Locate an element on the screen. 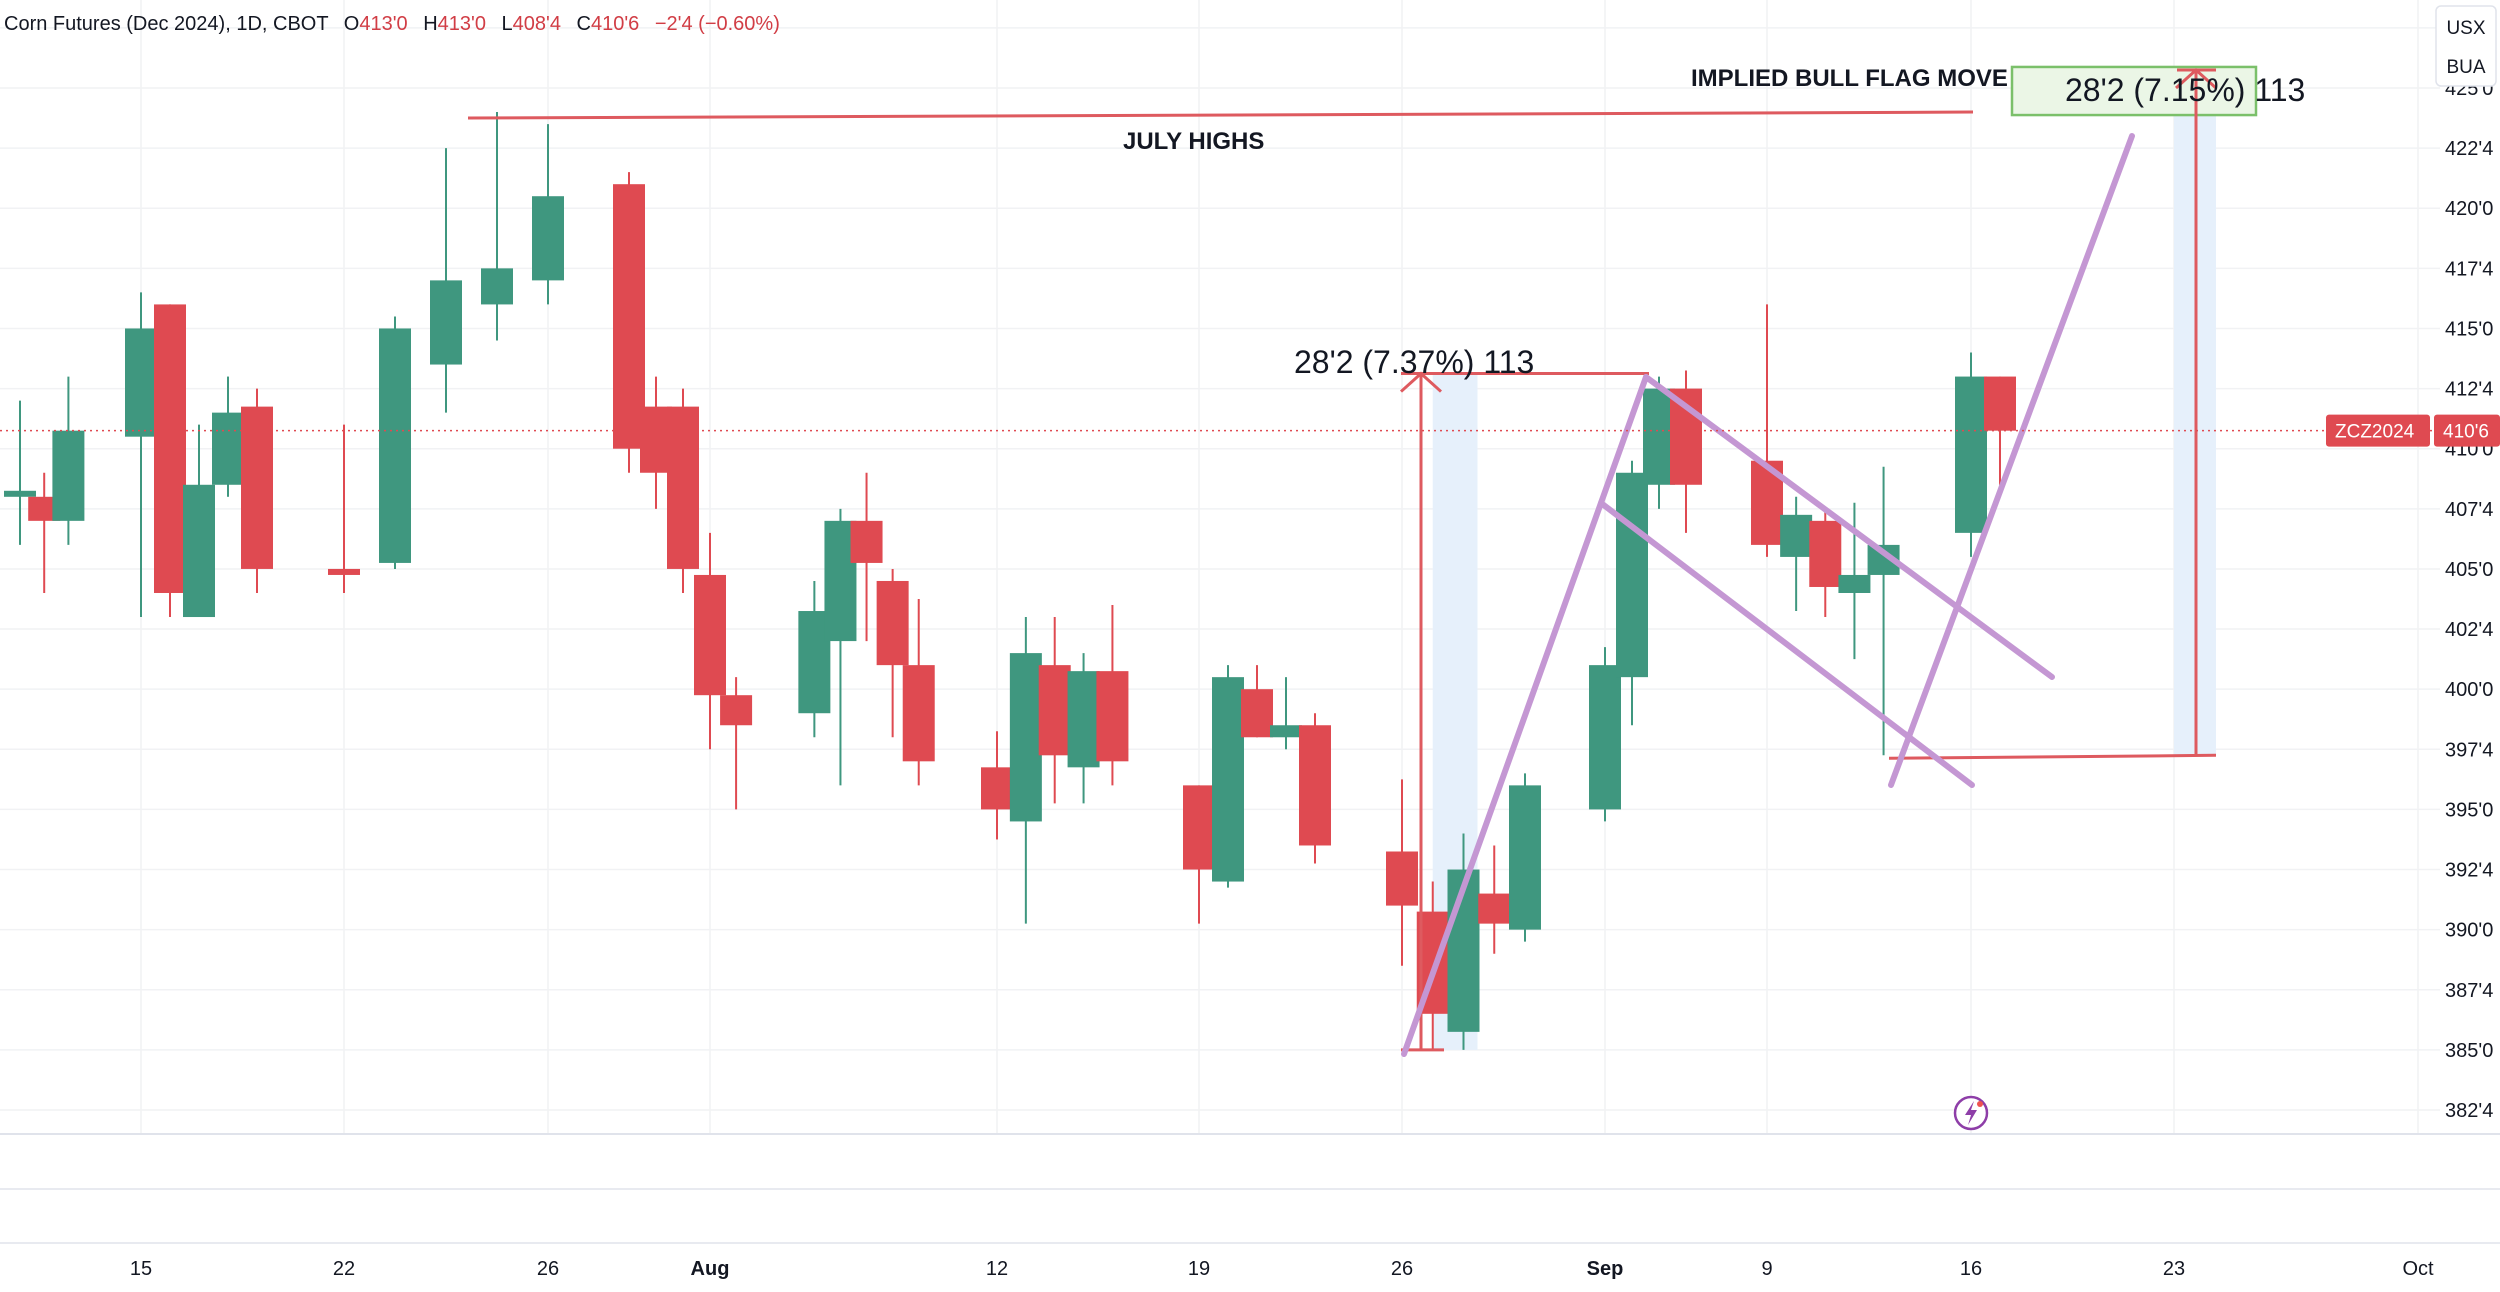 The image size is (2500, 1292). flag-upper-line is located at coordinates (1849, 527).